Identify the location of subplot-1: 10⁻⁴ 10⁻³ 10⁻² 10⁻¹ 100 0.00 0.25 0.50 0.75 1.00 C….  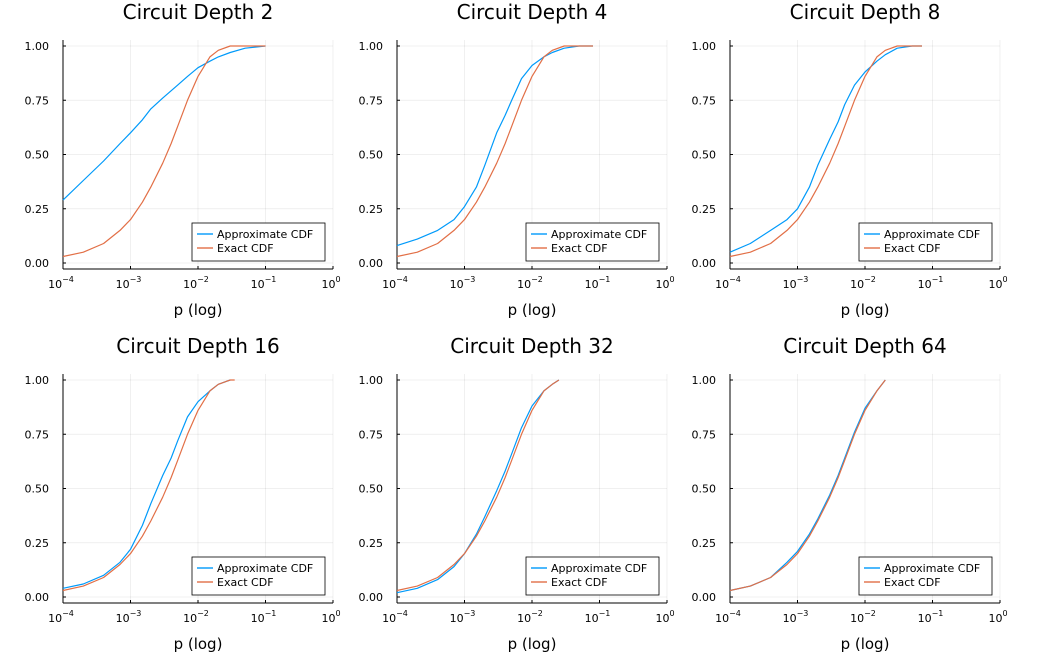
(183, 159).